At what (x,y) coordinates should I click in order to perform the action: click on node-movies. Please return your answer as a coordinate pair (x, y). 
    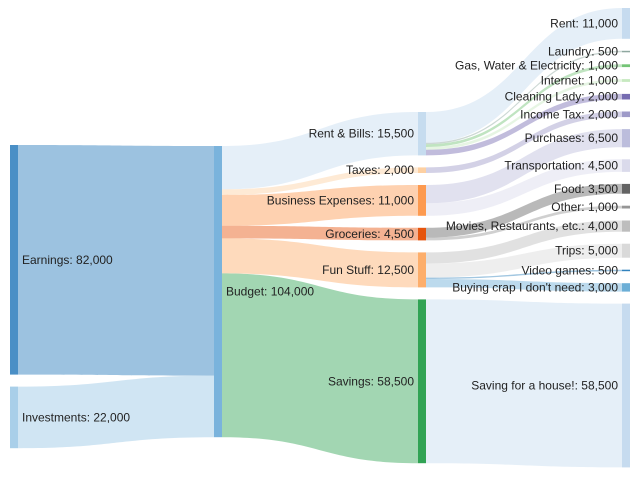
    Looking at the image, I should click on (626, 226).